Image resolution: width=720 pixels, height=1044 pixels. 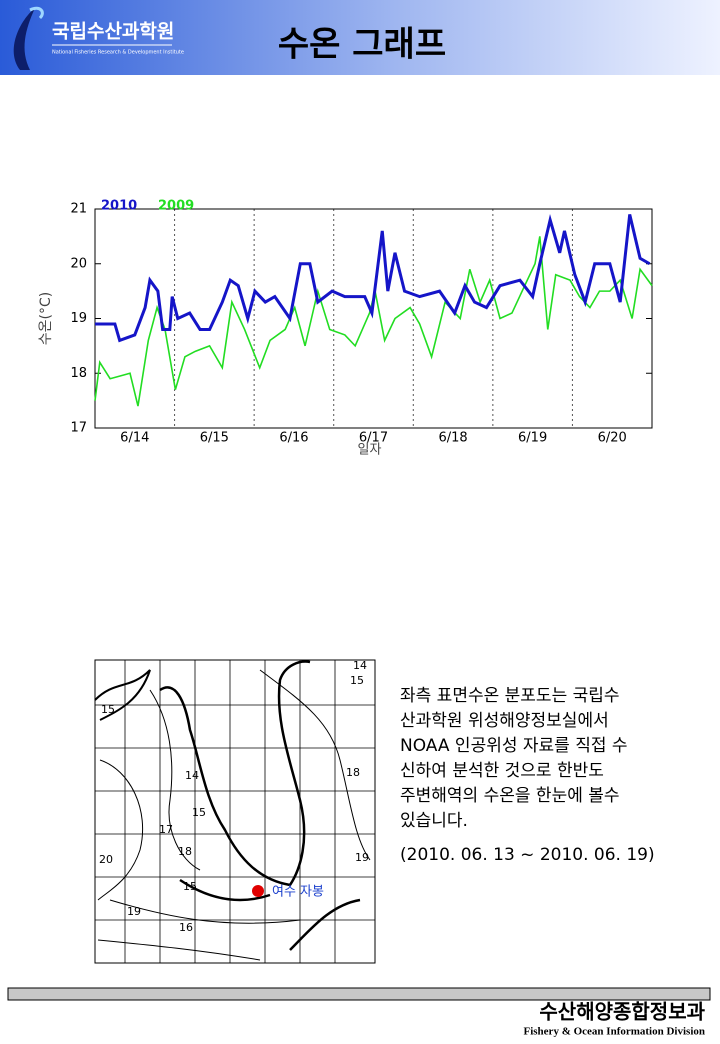 I want to click on description-line: NOAA 인공위성 자료를 직접 수, so click(x=514, y=746).